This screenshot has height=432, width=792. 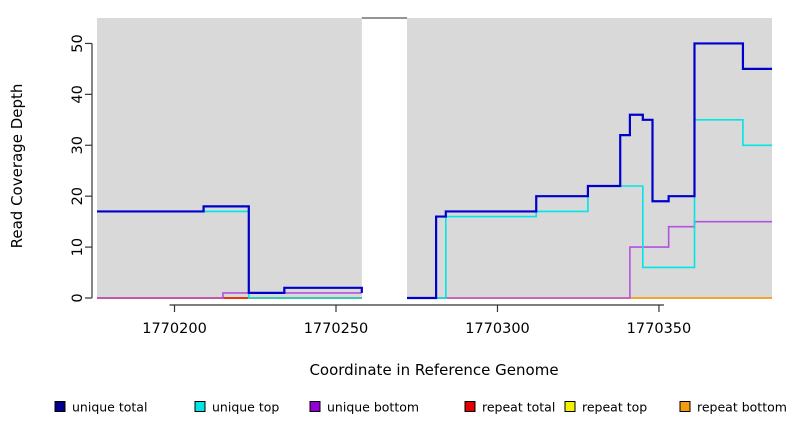 What do you see at coordinates (659, 329) in the screenshot?
I see `x-tick-label: 1770350` at bounding box center [659, 329].